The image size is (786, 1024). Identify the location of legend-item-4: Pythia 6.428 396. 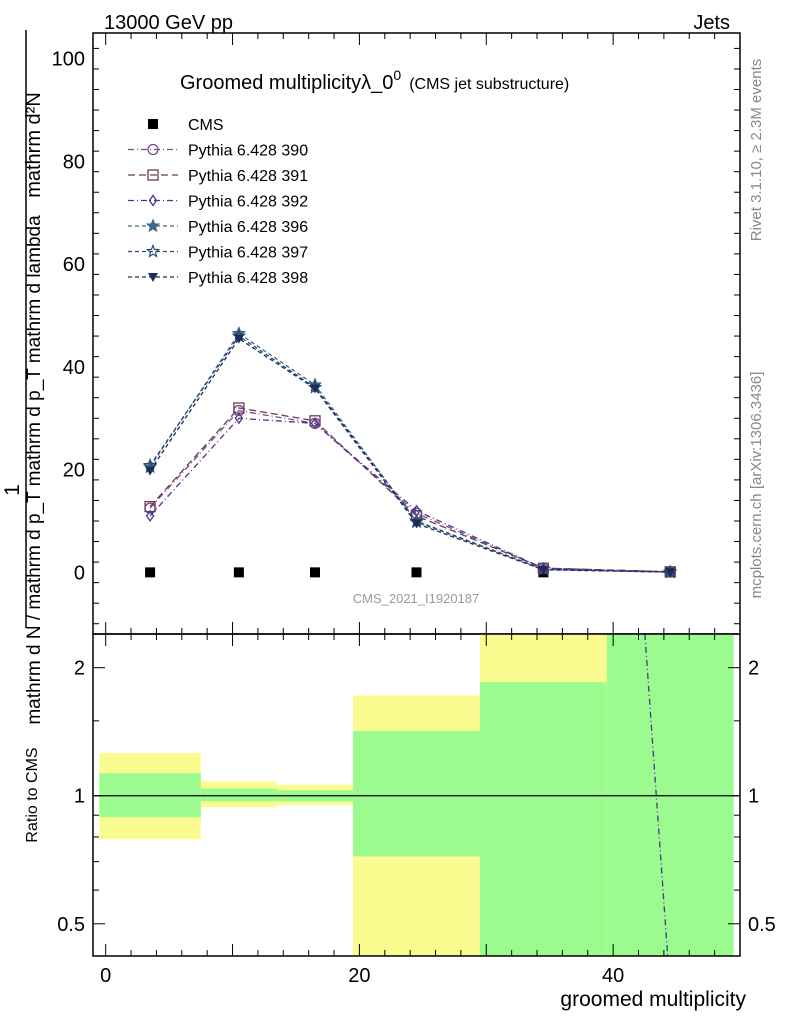
(218, 227).